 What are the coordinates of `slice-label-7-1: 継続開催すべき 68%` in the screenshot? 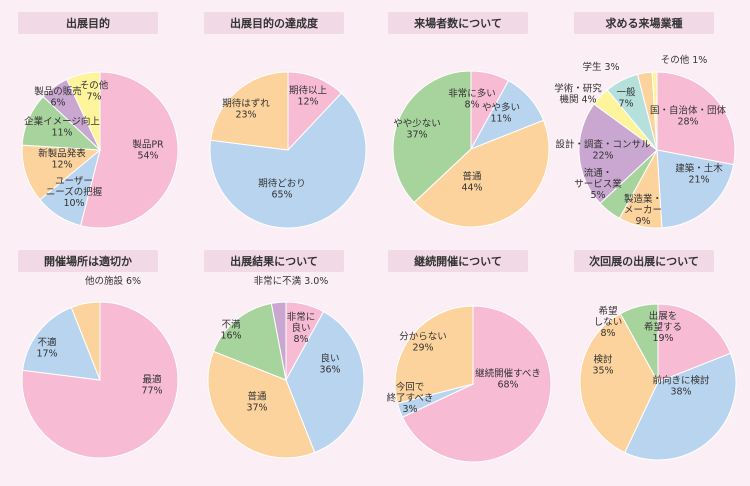 It's located at (508, 379).